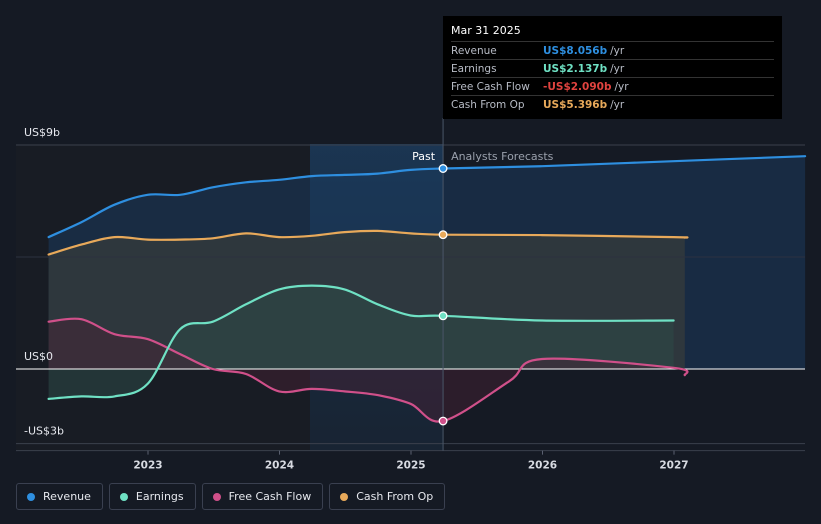 Image resolution: width=821 pixels, height=524 pixels. I want to click on tooltip-label: Earnings, so click(474, 68).